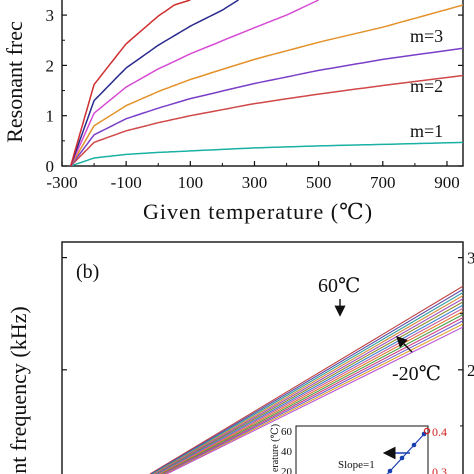  What do you see at coordinates (319, 182) in the screenshot?
I see `x-tick-label: 500` at bounding box center [319, 182].